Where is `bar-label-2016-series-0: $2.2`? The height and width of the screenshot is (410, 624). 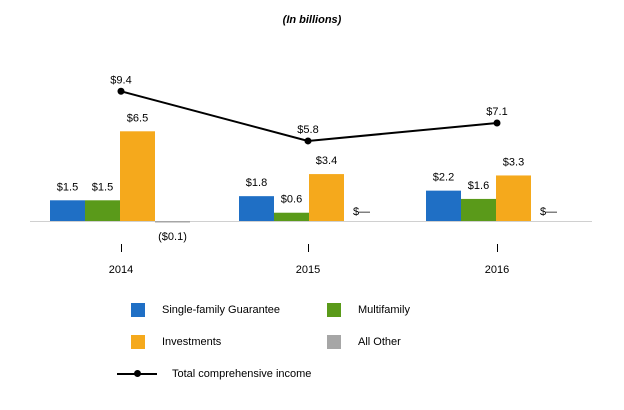 bar-label-2016-series-0: $2.2 is located at coordinates (443, 178).